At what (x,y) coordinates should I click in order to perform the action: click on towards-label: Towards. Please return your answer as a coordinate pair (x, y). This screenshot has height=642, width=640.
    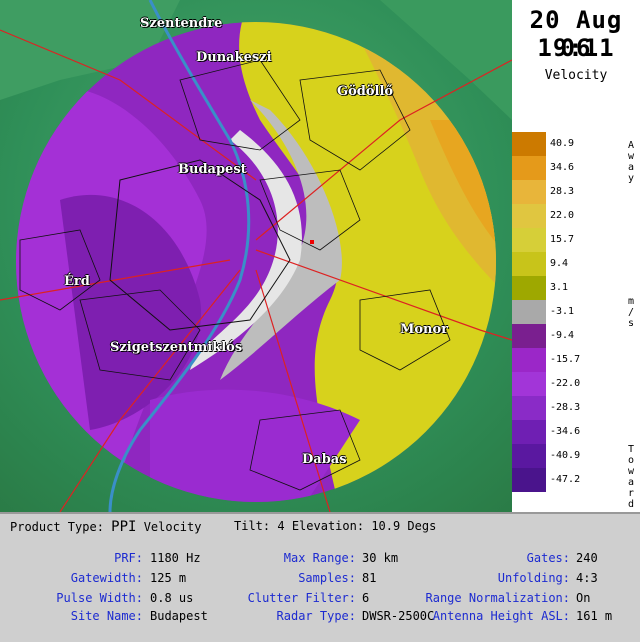
    Looking at the image, I should click on (631, 482).